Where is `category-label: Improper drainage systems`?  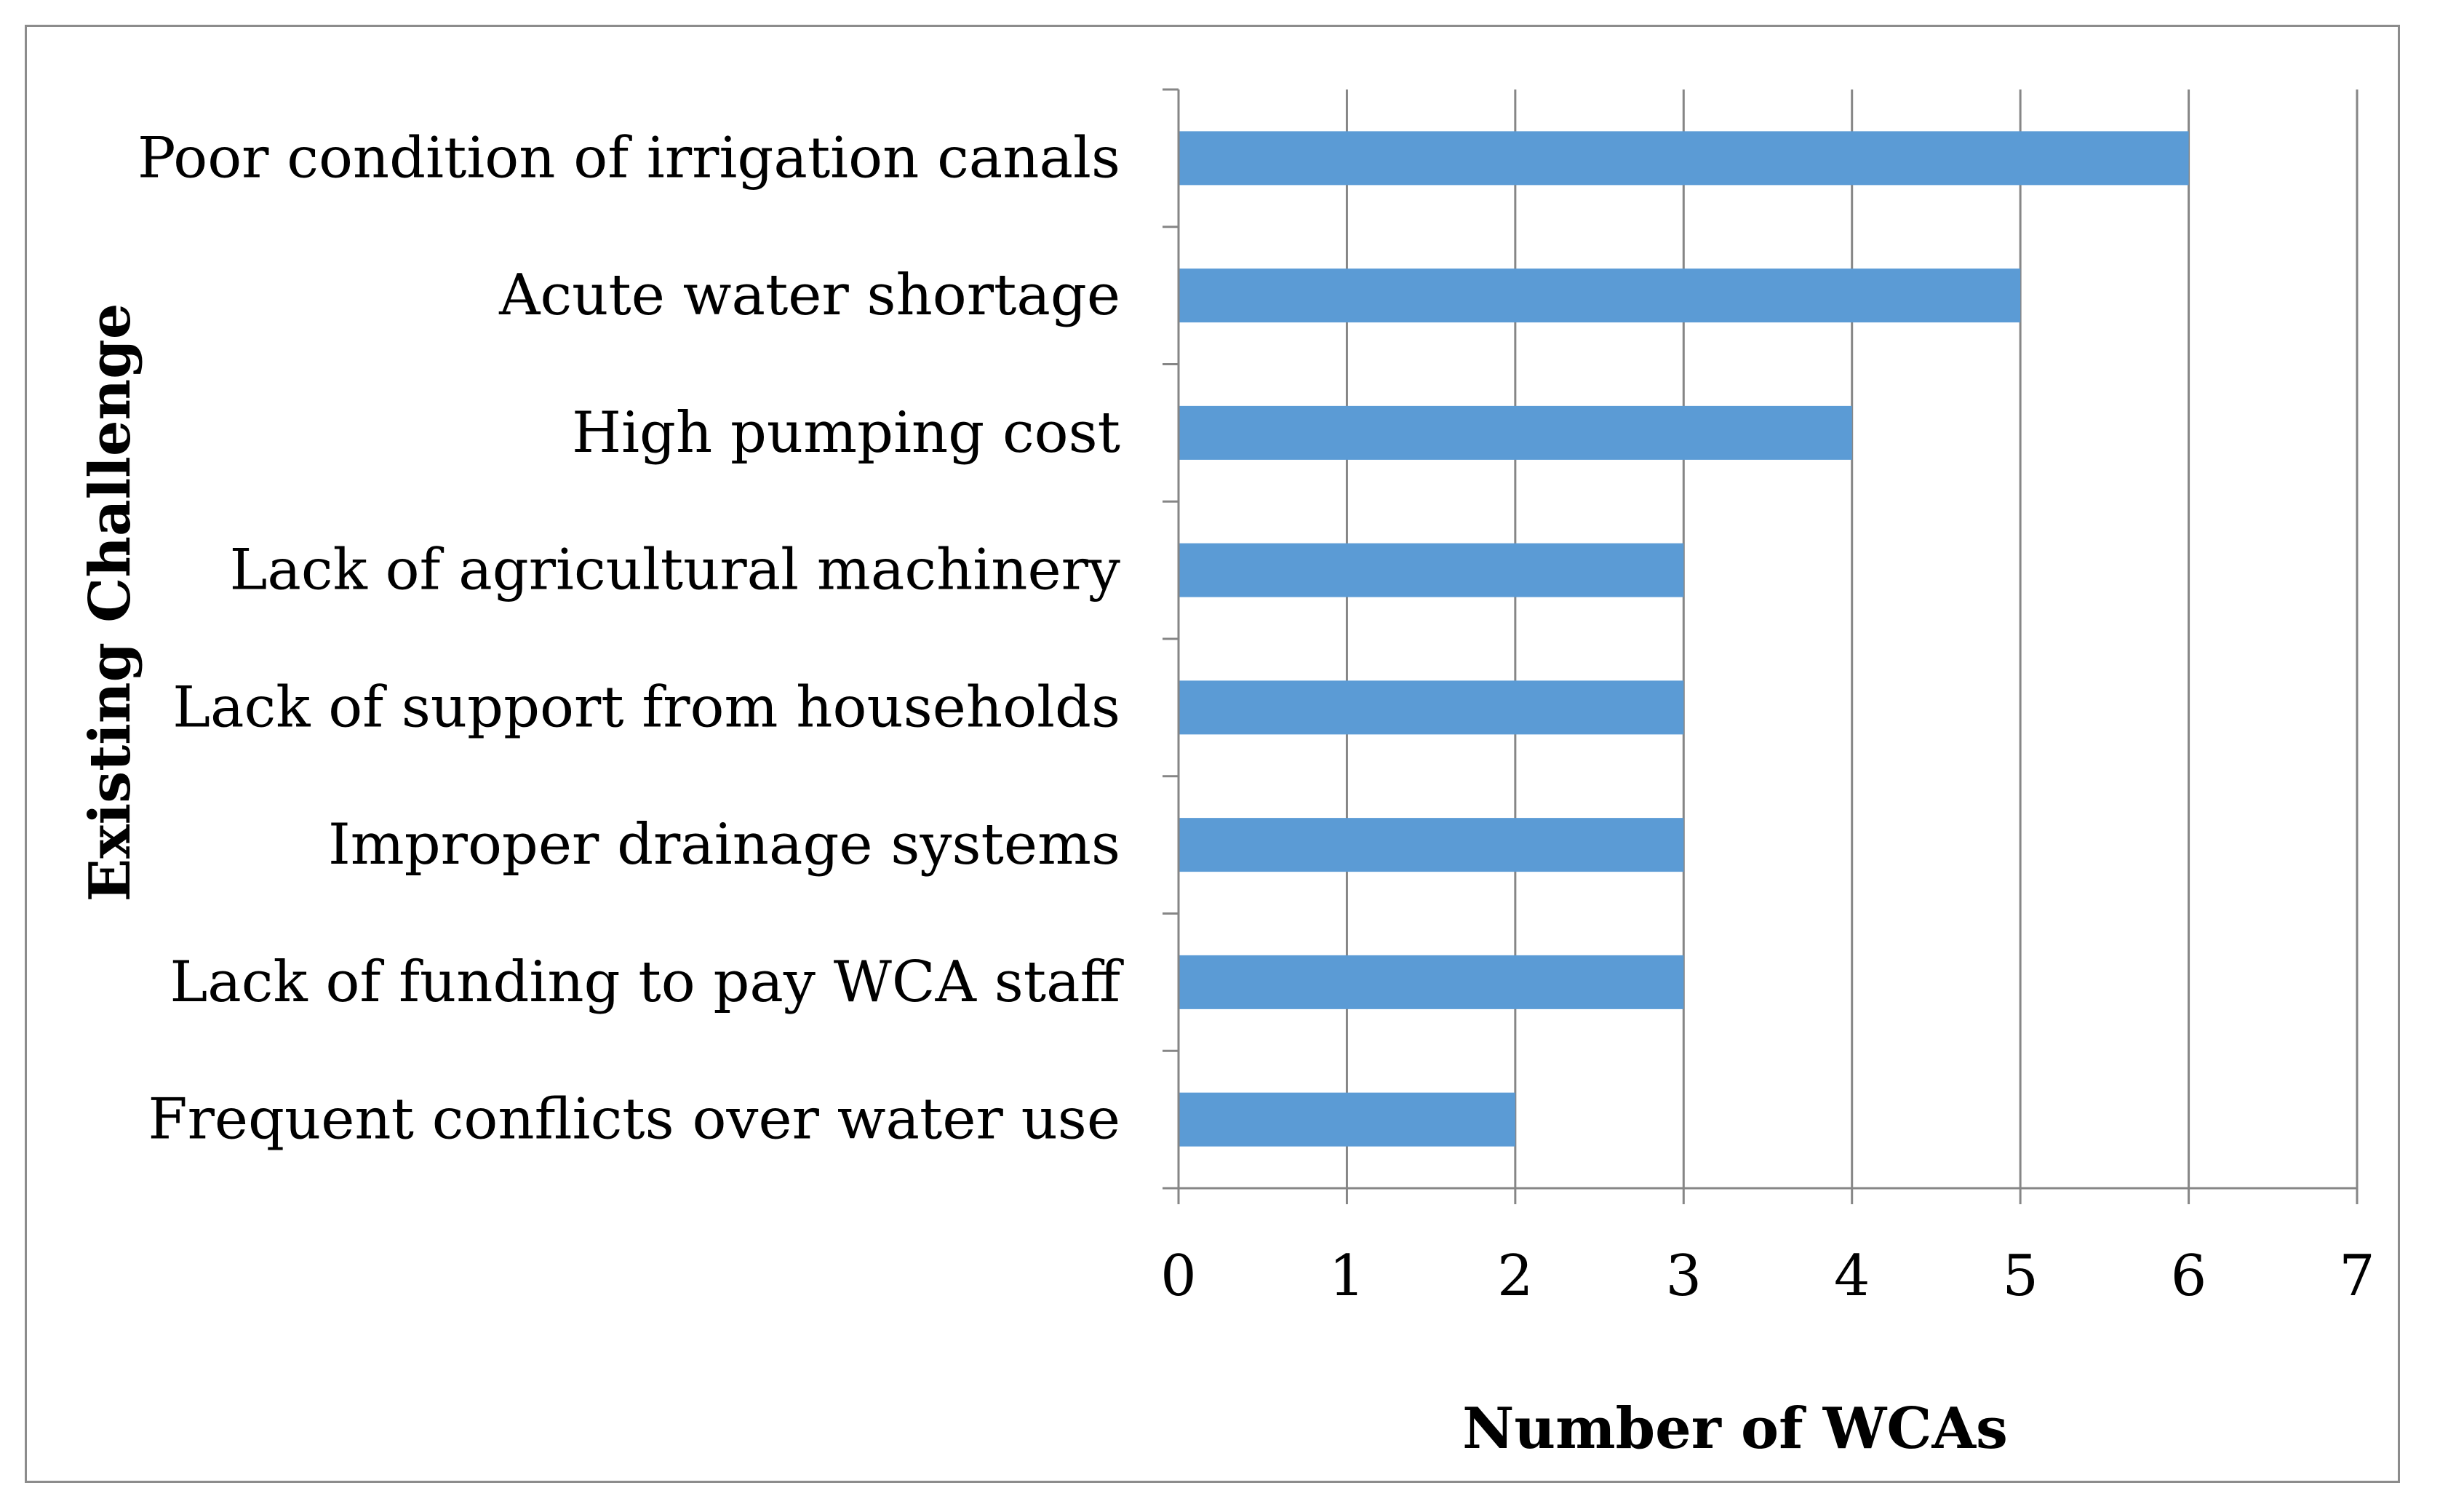 category-label: Improper drainage systems is located at coordinates (724, 845).